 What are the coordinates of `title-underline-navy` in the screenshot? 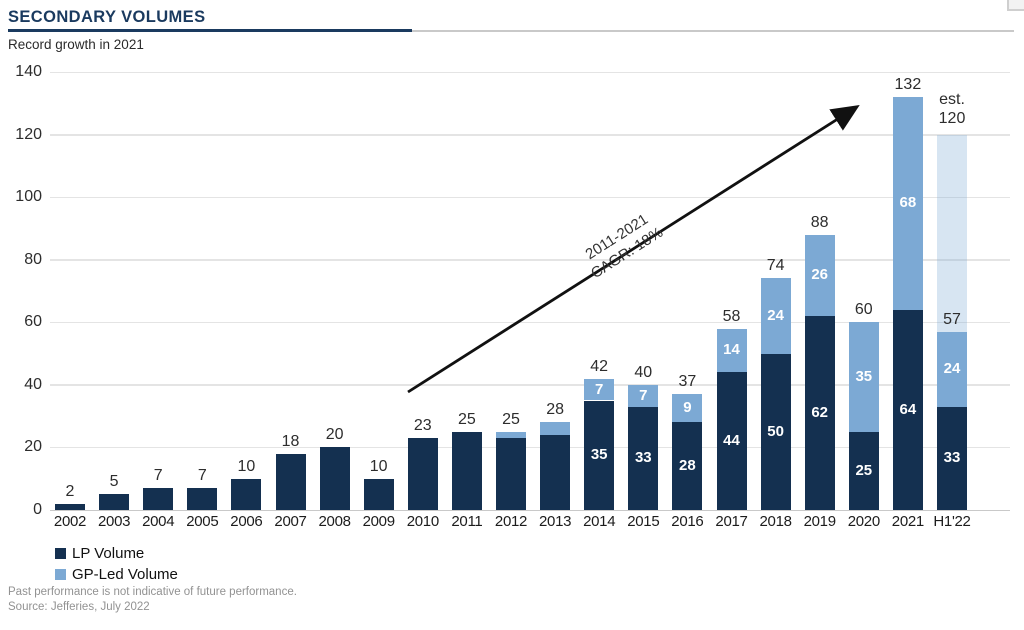 It's located at (210, 30).